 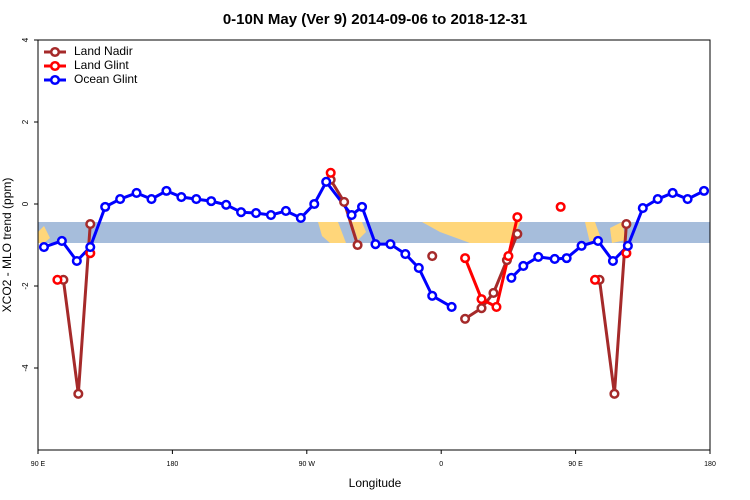 I want to click on map-strip, so click(x=374, y=232).